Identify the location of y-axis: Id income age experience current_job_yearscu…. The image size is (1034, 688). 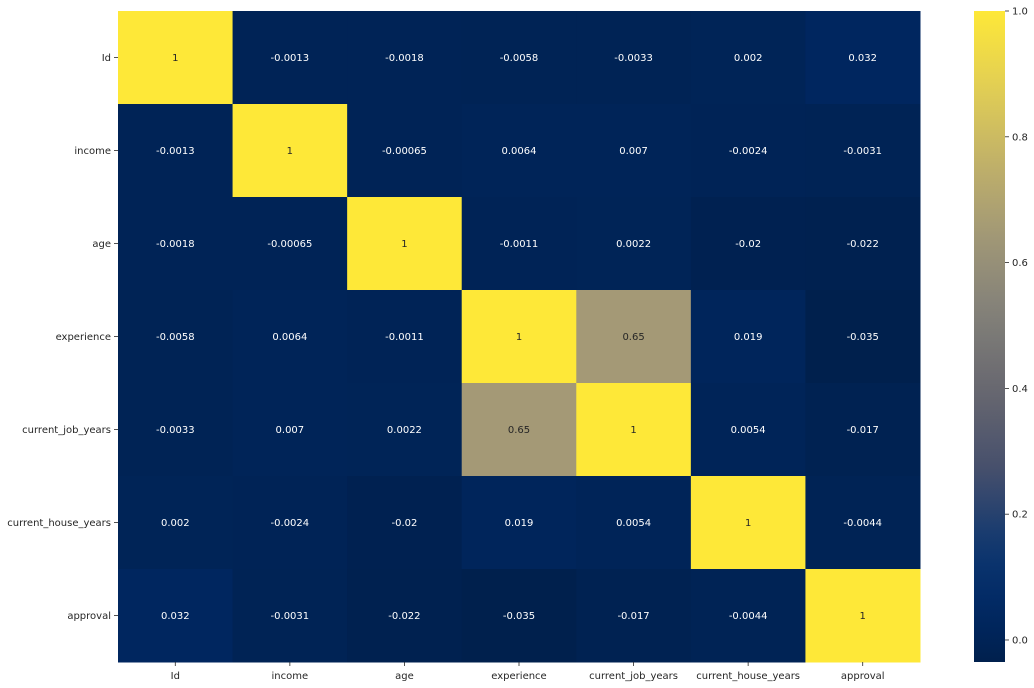
(62, 337).